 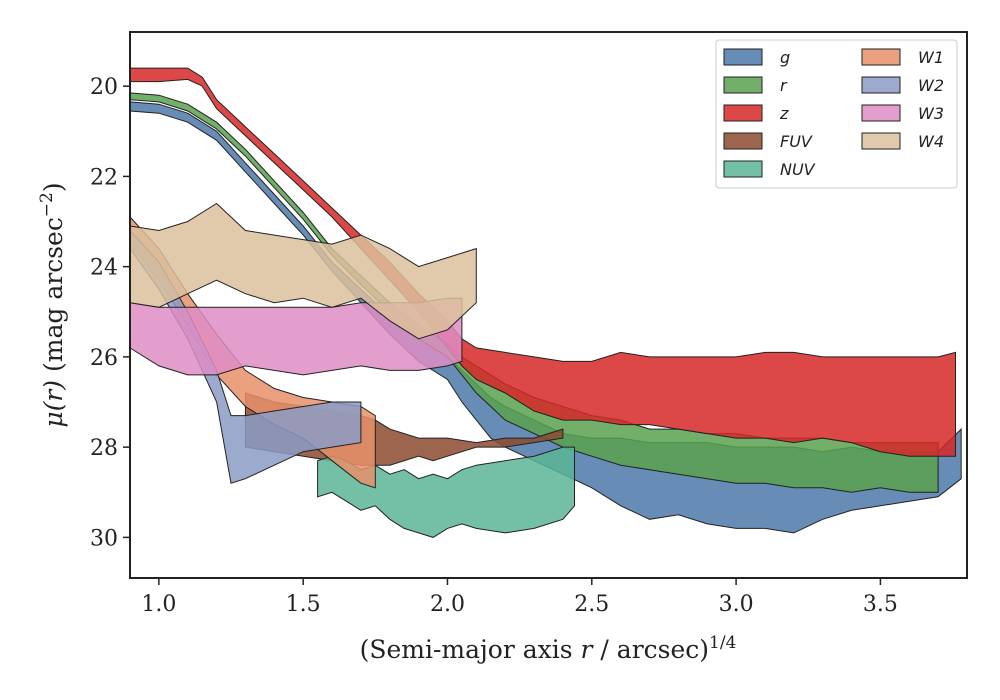 What do you see at coordinates (881, 113) in the screenshot?
I see `legend-swatch-w3` at bounding box center [881, 113].